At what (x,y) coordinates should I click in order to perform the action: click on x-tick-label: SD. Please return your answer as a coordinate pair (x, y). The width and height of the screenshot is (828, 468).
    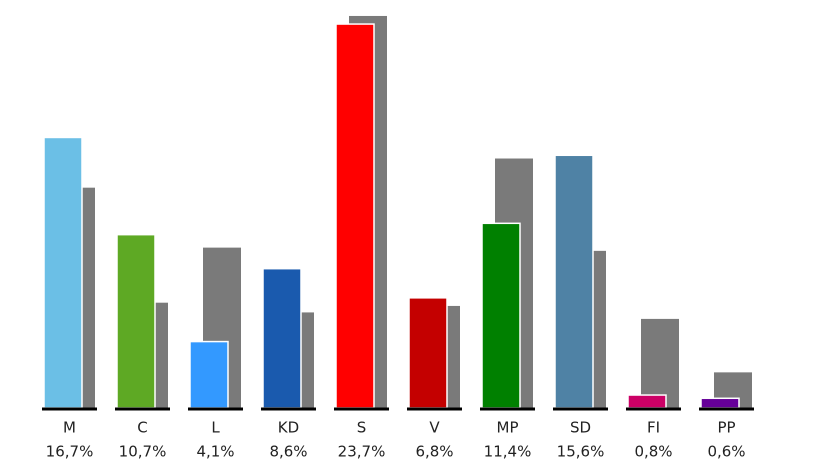
    Looking at the image, I should click on (580, 428).